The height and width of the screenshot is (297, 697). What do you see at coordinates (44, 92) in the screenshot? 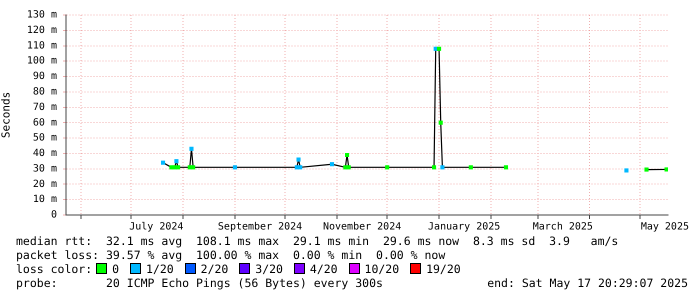
I see `y-tick-label: 80 m` at bounding box center [44, 92].